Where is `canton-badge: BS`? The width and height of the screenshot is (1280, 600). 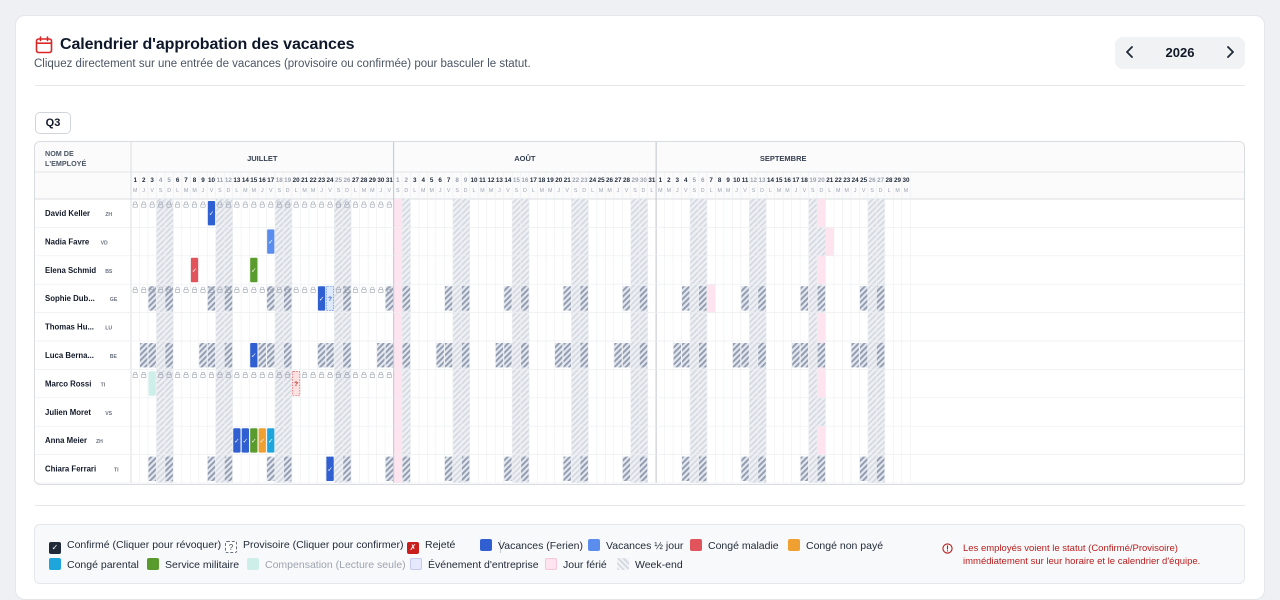
canton-badge: BS is located at coordinates (109, 272).